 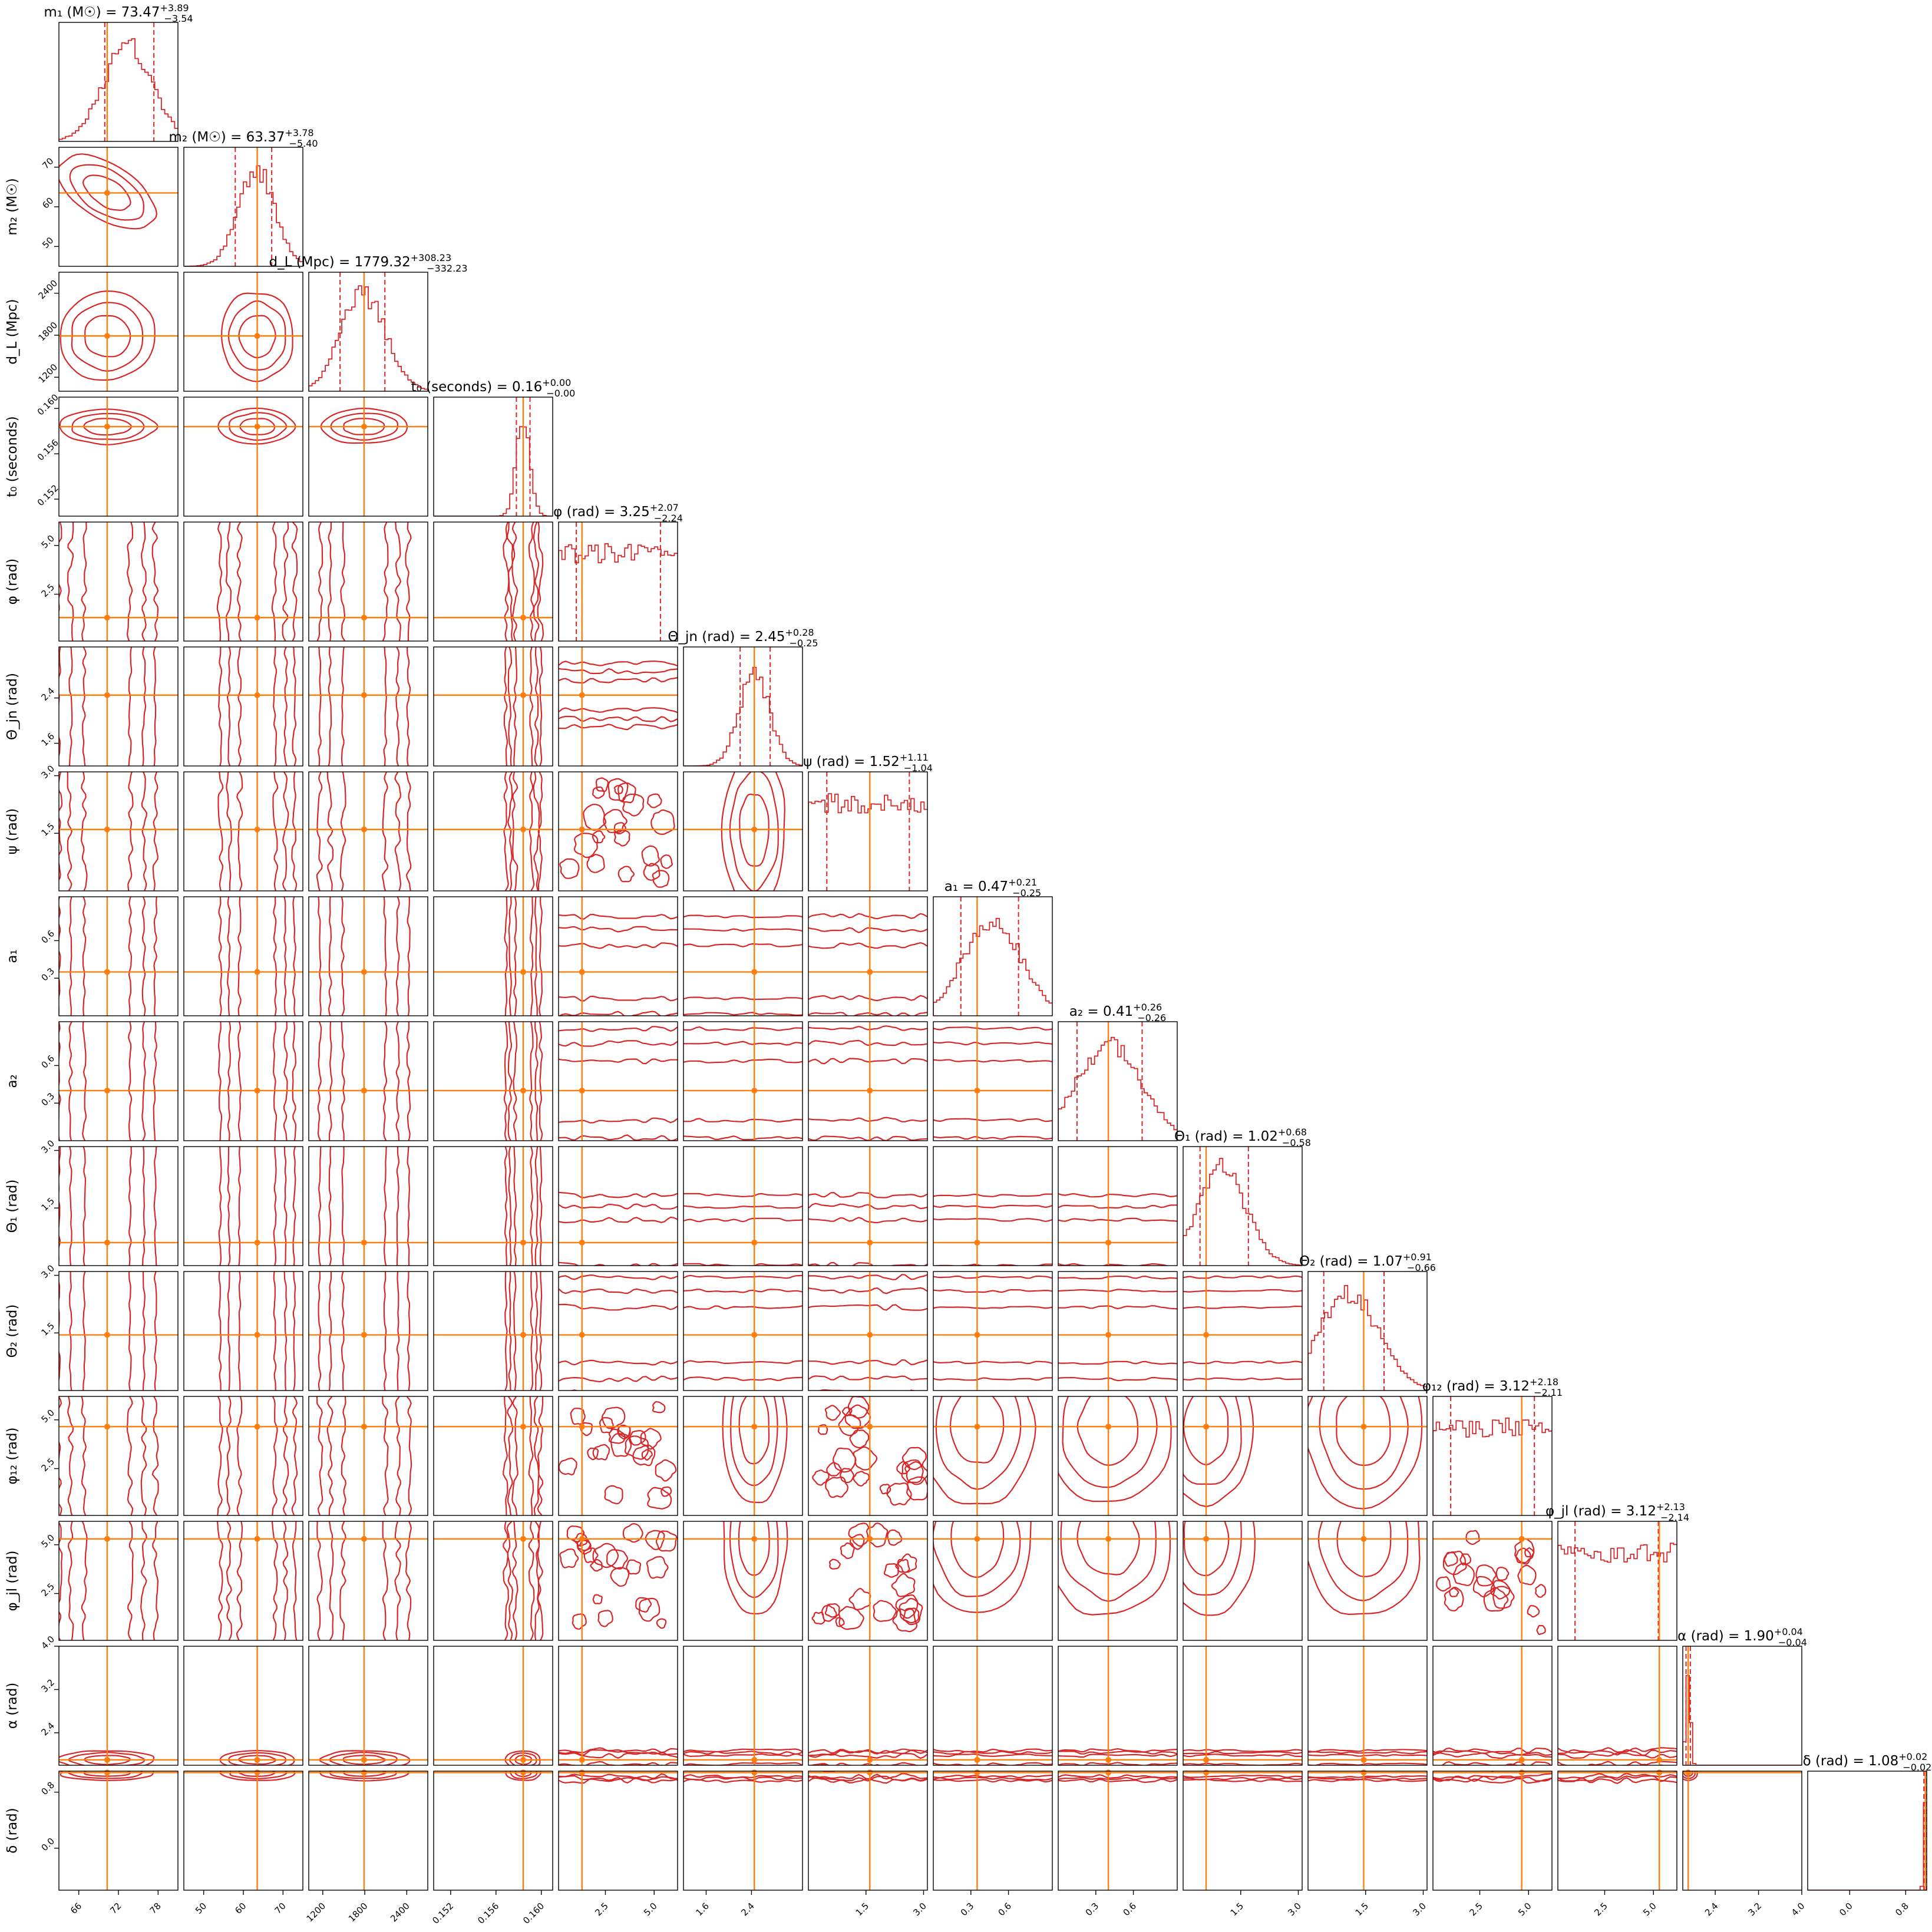 What do you see at coordinates (1742, 1696) in the screenshot?
I see `histogram-alpha: α (rad) = 1.90+0.04 −0.04` at bounding box center [1742, 1696].